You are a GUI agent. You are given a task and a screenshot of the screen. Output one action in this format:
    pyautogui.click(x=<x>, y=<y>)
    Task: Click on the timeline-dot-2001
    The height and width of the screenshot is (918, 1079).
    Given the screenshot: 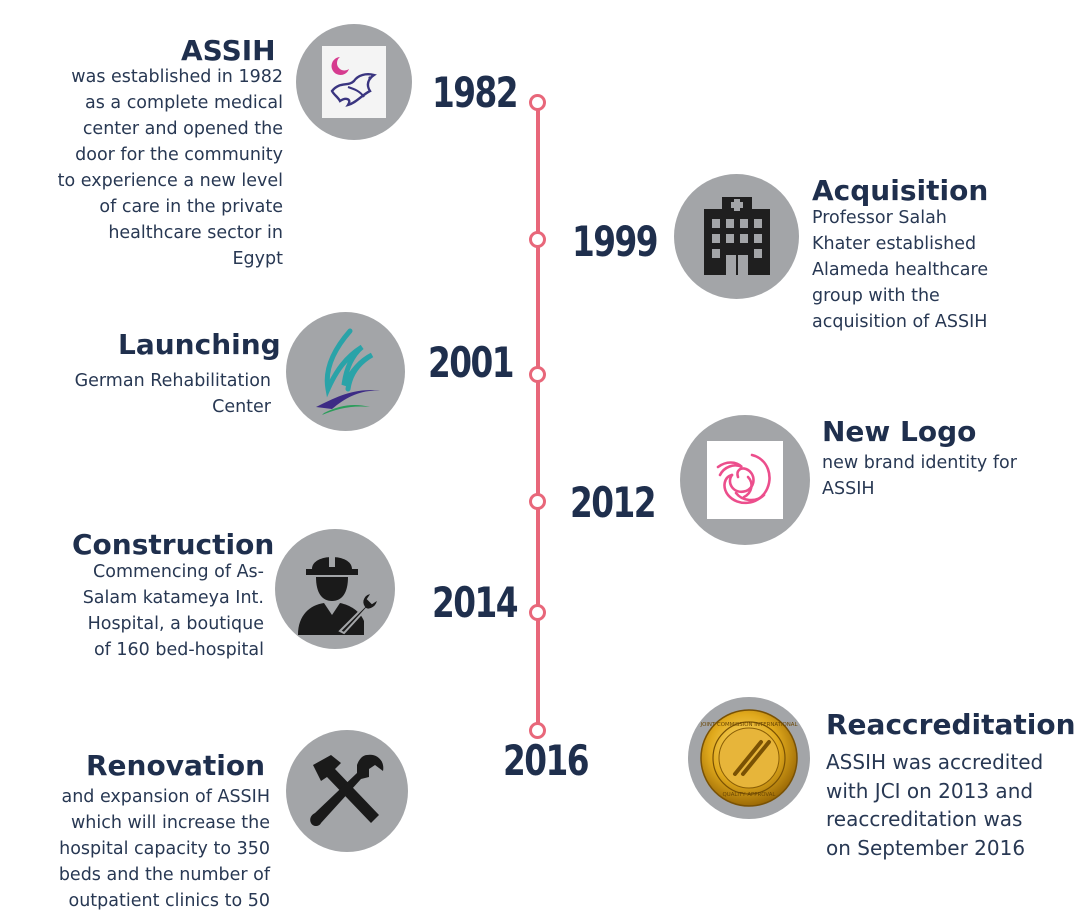 What is the action you would take?
    pyautogui.click(x=537, y=374)
    